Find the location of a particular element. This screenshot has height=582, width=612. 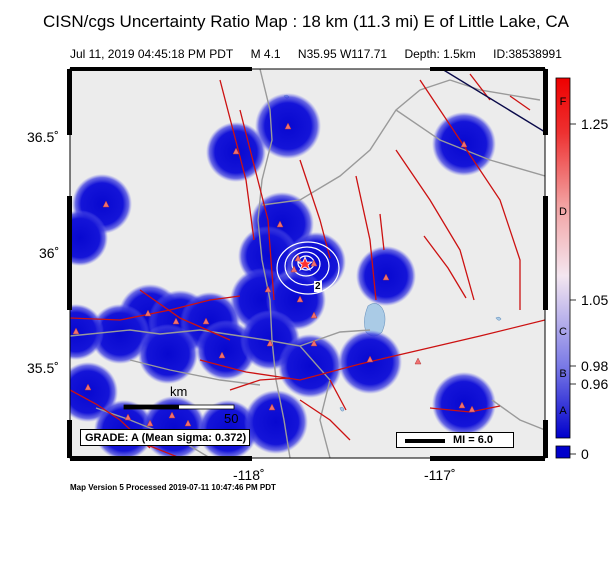

y-tick-label: 35.5˚ is located at coordinates (43, 368).